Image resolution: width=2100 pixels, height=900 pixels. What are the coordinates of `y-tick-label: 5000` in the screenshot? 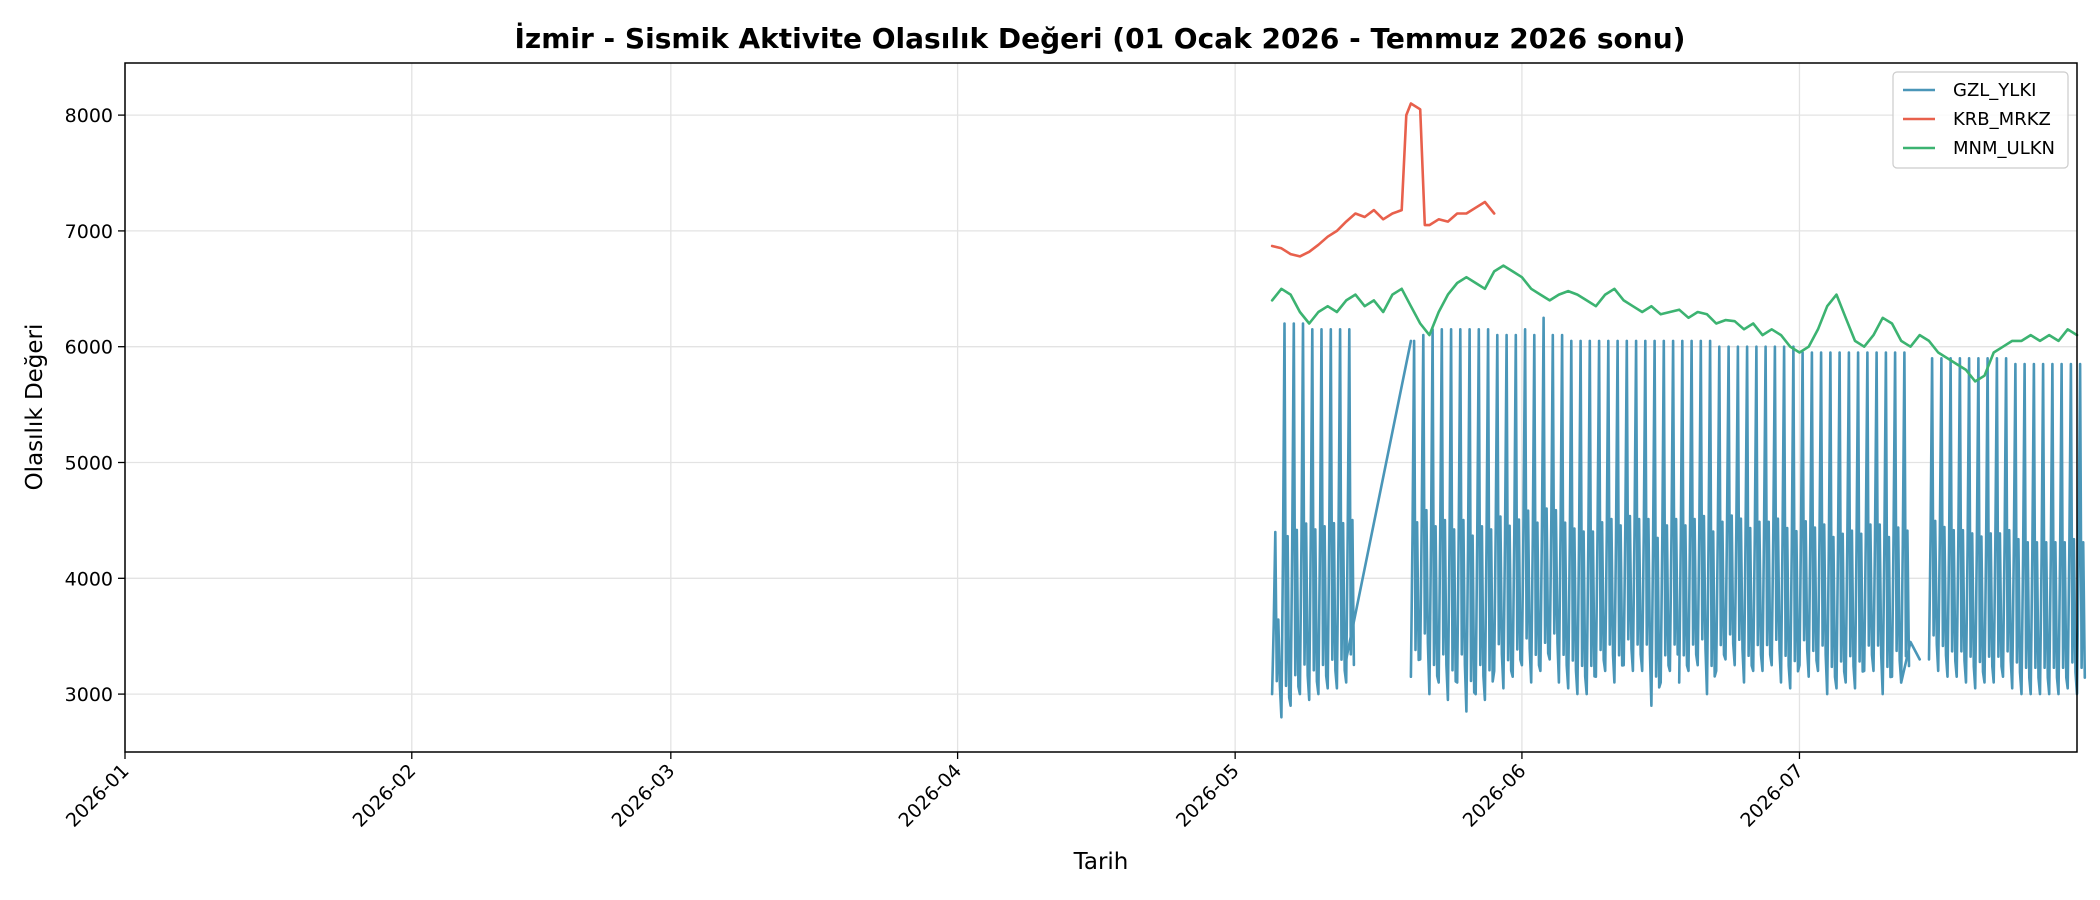 It's located at (89, 464).